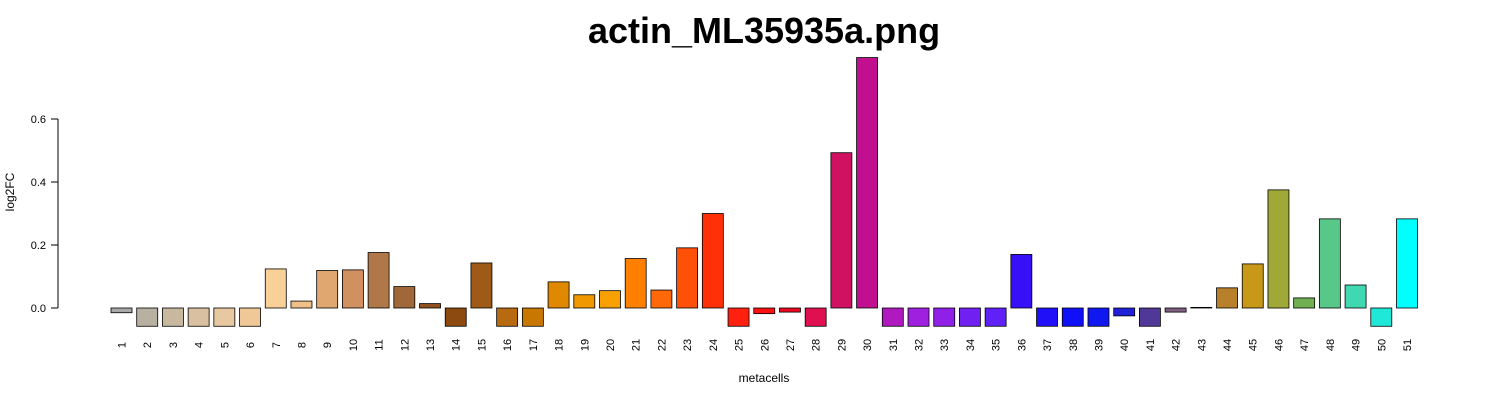 The image size is (1500, 400). I want to click on x-tick-label: 4, so click(200, 345).